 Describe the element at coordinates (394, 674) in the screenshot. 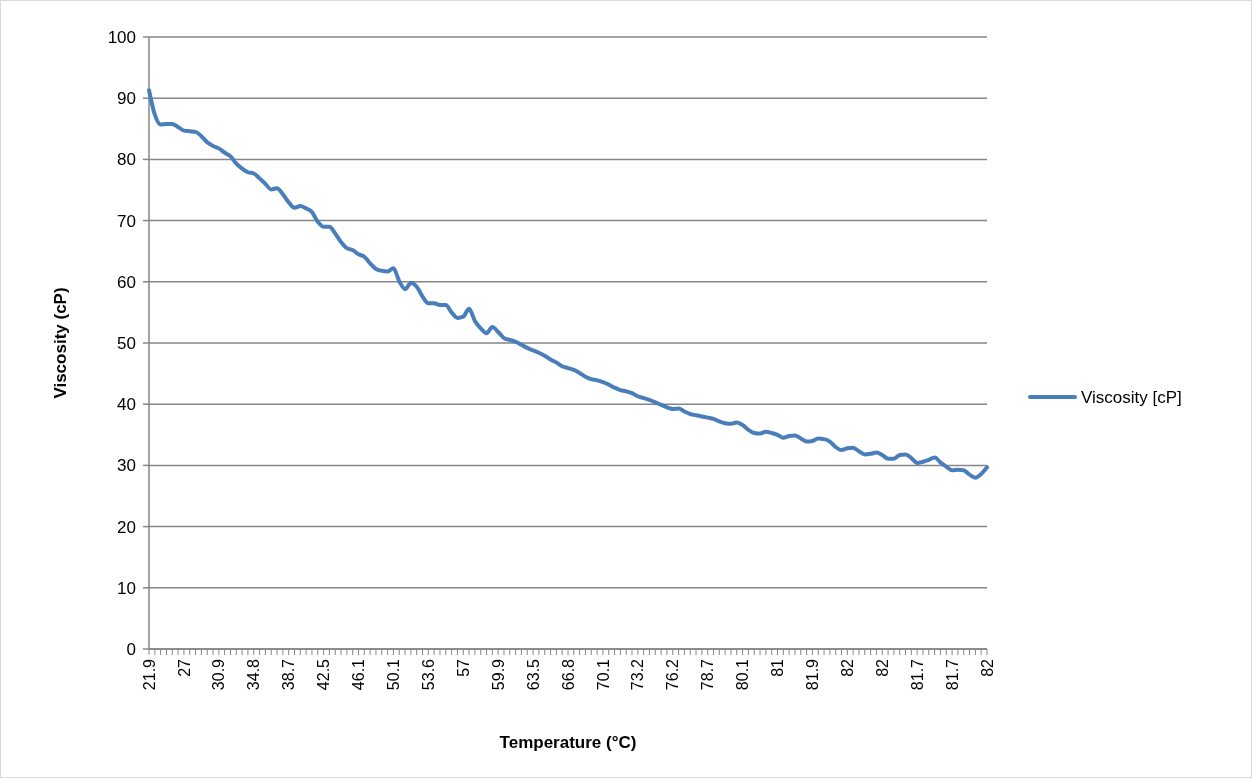

I see `x-tick-label: 50.1` at that location.